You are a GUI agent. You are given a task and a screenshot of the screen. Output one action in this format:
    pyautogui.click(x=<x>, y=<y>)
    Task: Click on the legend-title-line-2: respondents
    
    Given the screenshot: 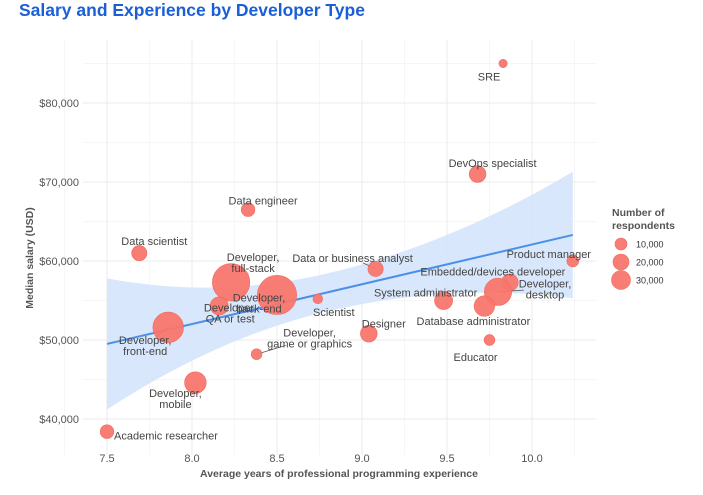 What is the action you would take?
    pyautogui.click(x=643, y=226)
    